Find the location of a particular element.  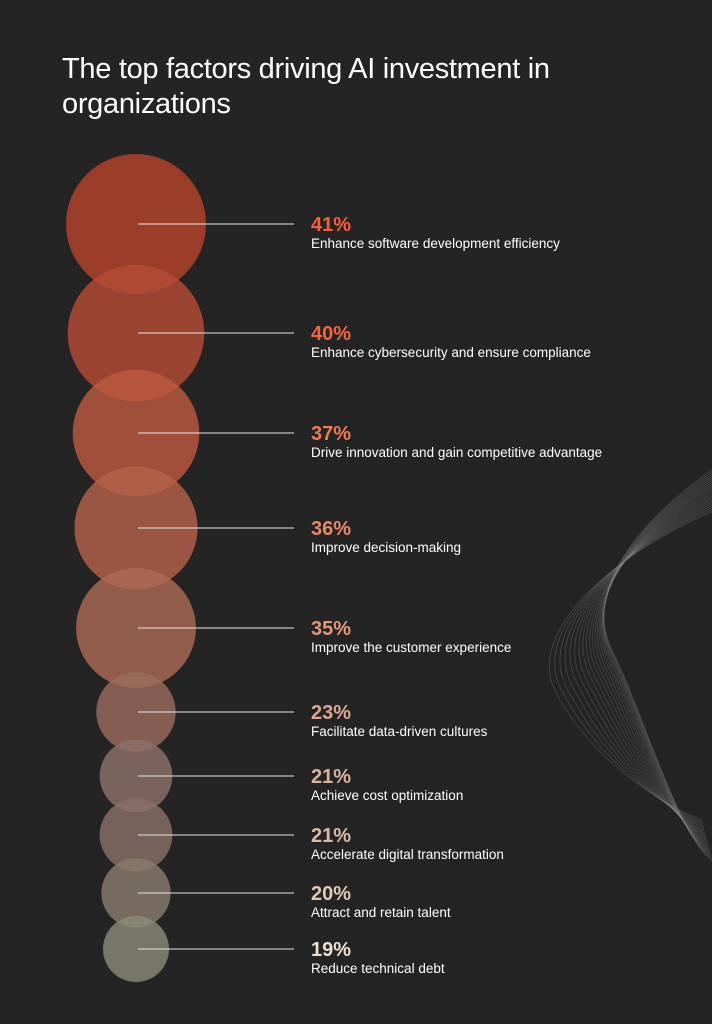

value-label-6: 23% is located at coordinates (331, 713).